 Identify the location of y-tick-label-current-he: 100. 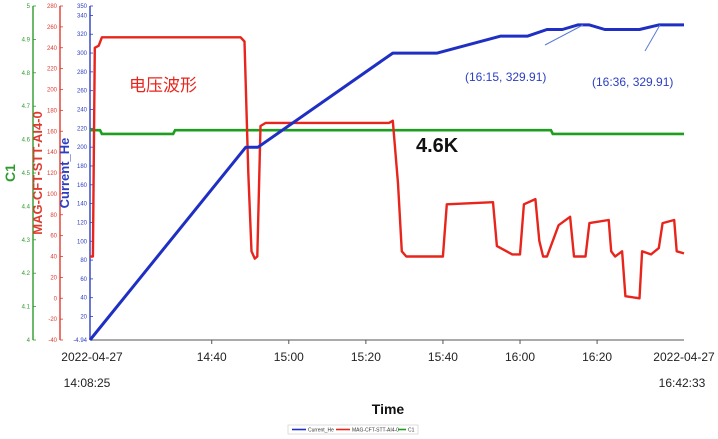
(82, 242).